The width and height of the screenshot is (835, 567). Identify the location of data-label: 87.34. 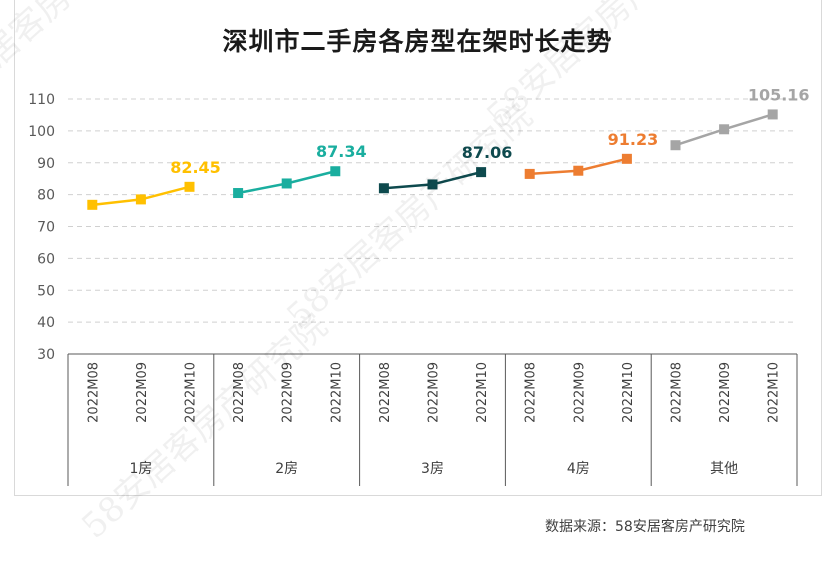
(341, 151).